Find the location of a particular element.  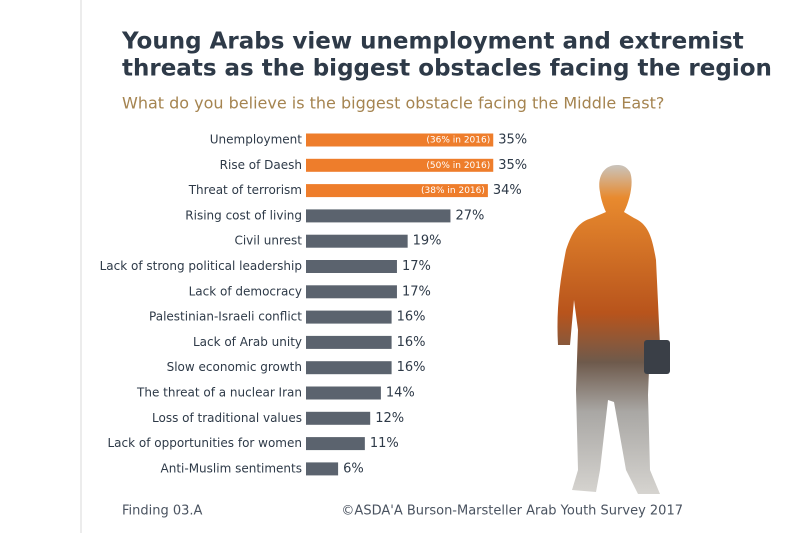

value-label: 6% is located at coordinates (353, 468).